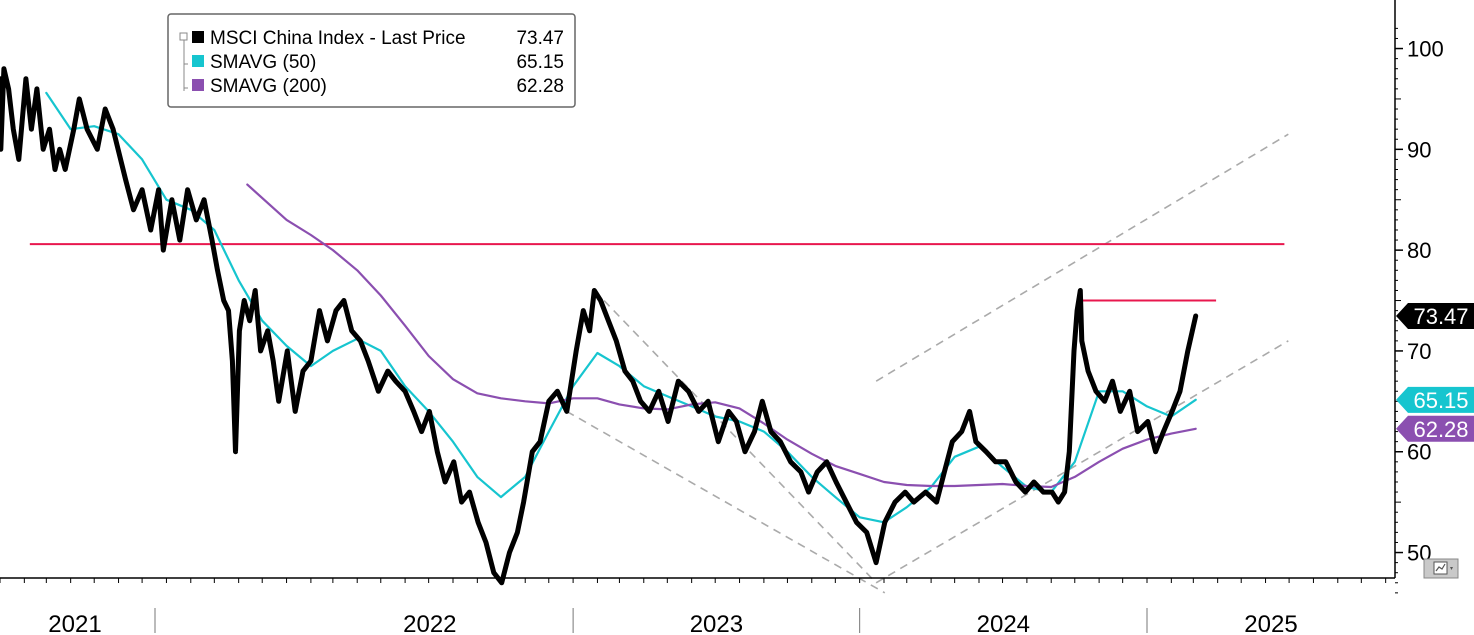 This screenshot has width=1474, height=635. What do you see at coordinates (540, 62) in the screenshot?
I see `legend-value-smavg-50: 65.15` at bounding box center [540, 62].